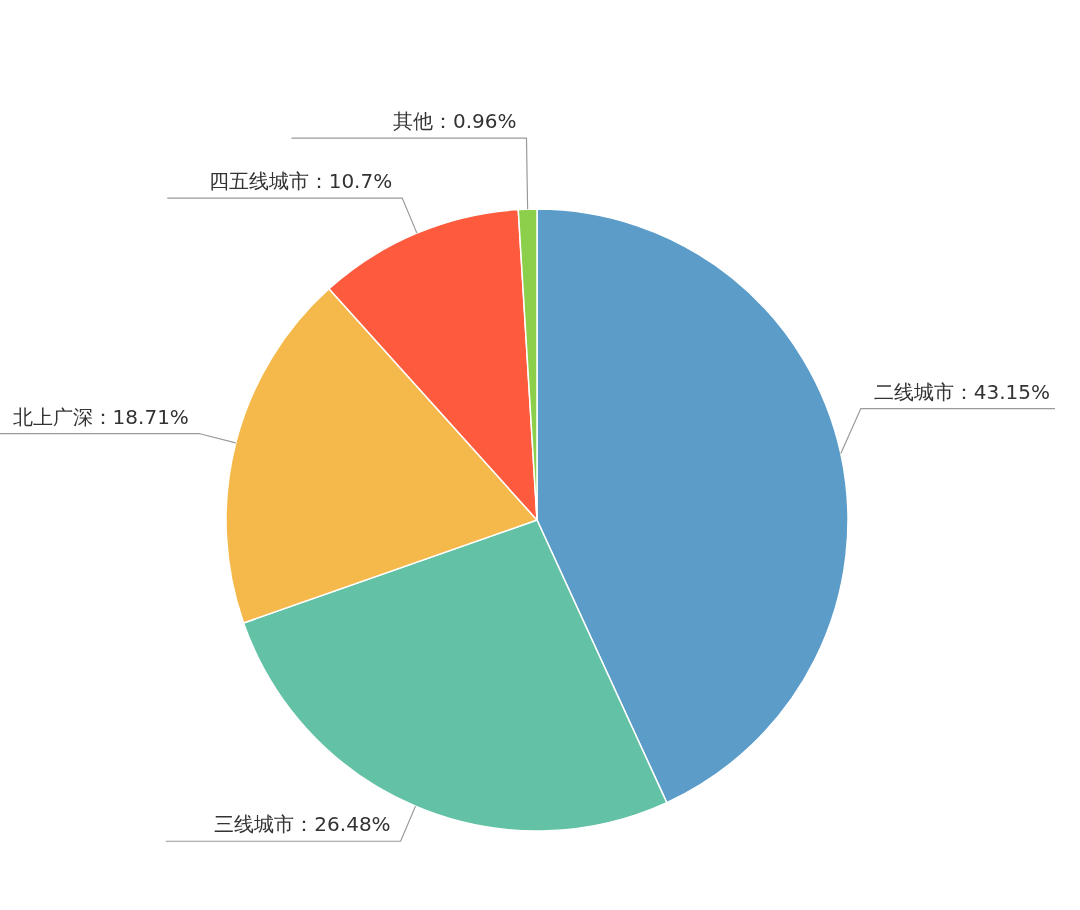 The height and width of the screenshot is (910, 1080). Describe the element at coordinates (300, 181) in the screenshot. I see `slice-label: 四五线城市：10.7%` at that location.